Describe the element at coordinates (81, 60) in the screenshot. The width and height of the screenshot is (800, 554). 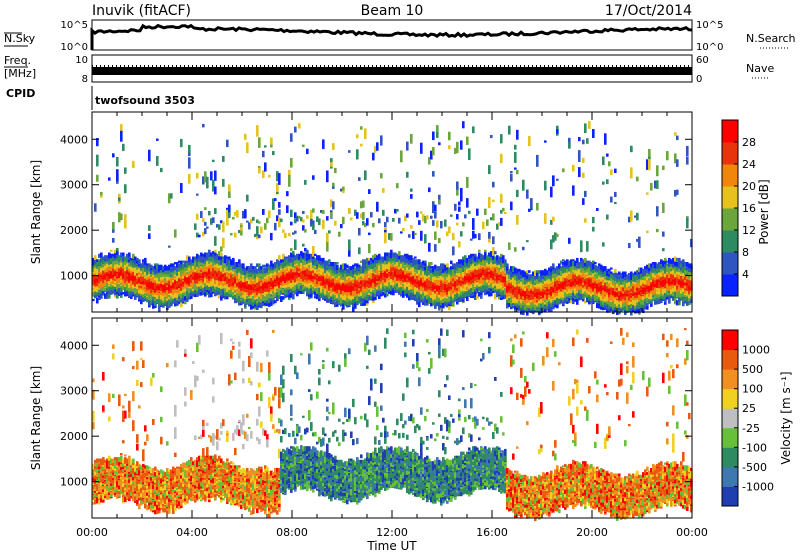
I see `freq-tick-top: 10` at that location.